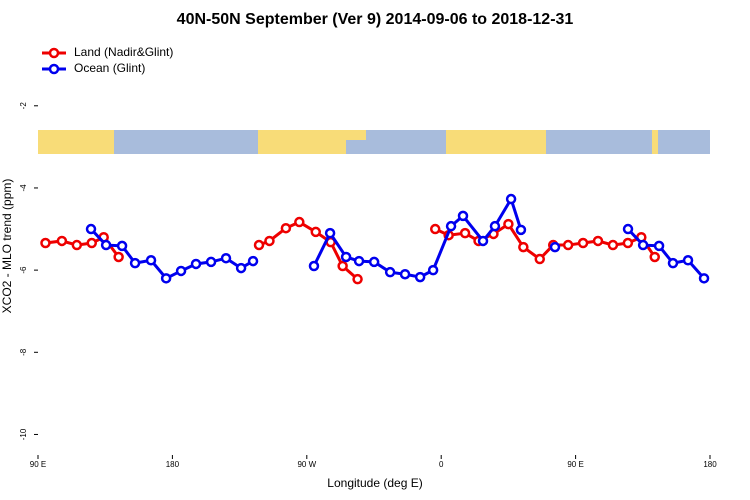 Image resolution: width=750 pixels, height=500 pixels. Describe the element at coordinates (23, 270) in the screenshot. I see `y-tick-label: -6` at that location.